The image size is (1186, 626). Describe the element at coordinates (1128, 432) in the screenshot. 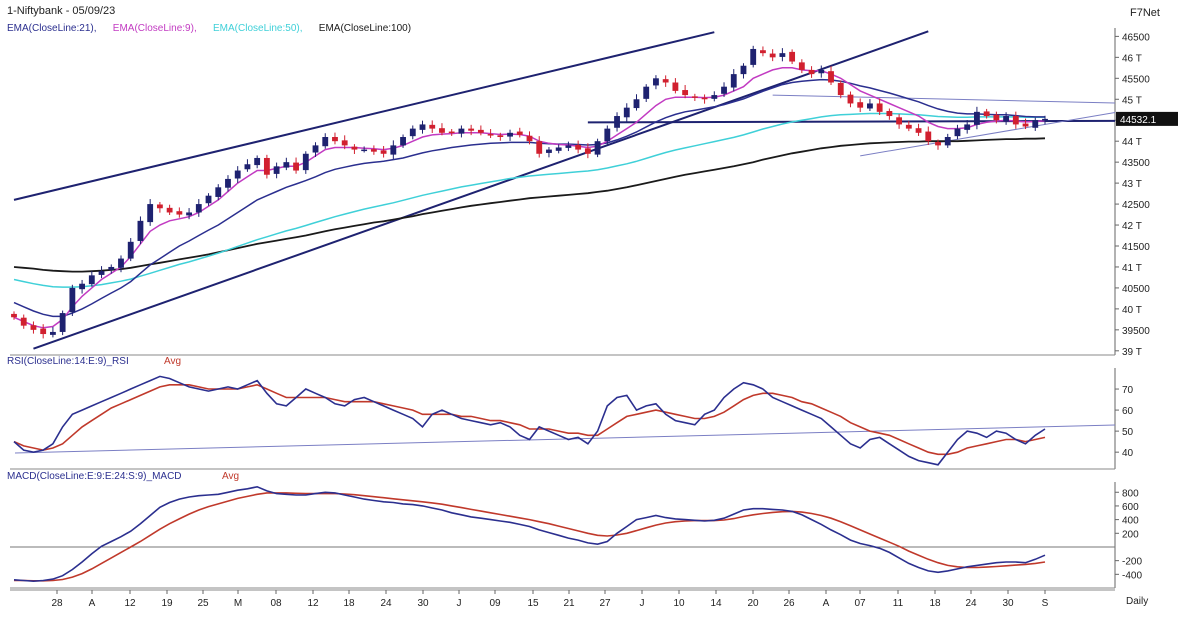

I see `y-tick-label: 50` at that location.